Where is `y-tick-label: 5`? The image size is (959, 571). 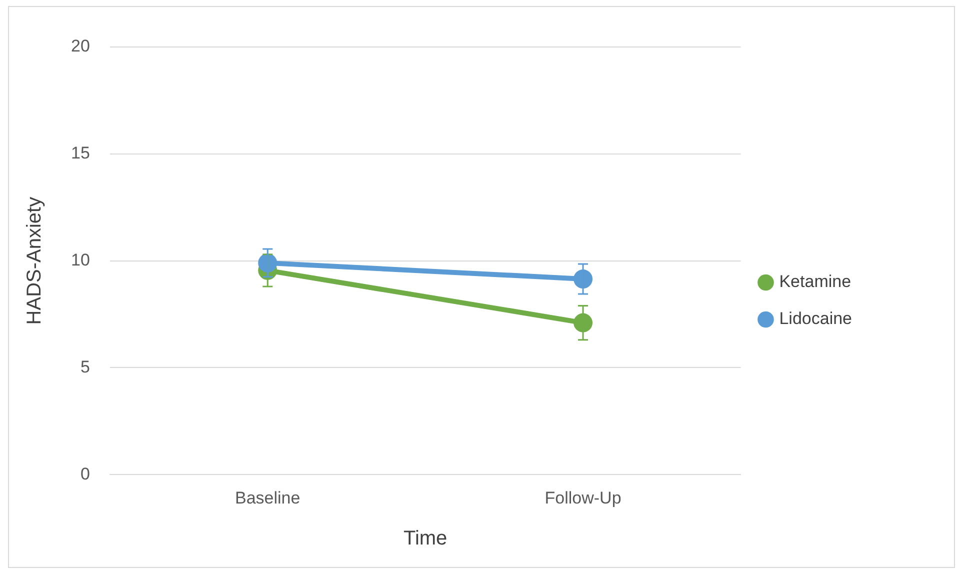
y-tick-label: 5 is located at coordinates (85, 366).